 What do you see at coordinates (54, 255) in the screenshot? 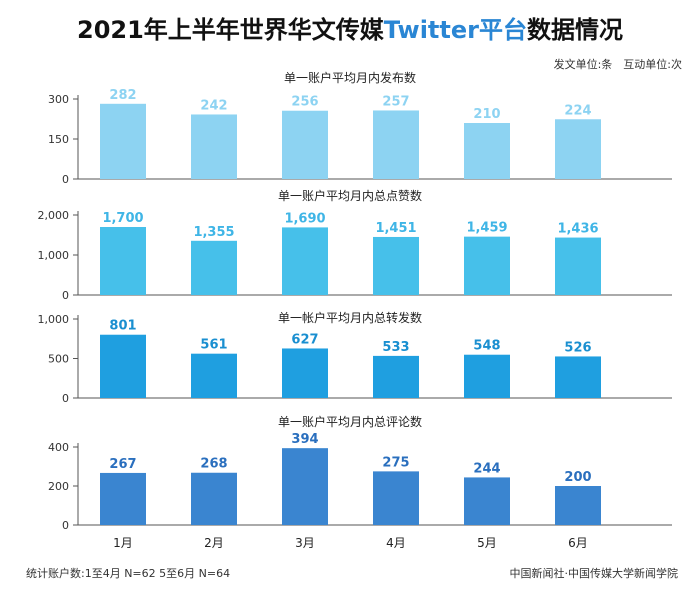
I see `chart-2-y-tick-label: 1,000` at bounding box center [54, 255].